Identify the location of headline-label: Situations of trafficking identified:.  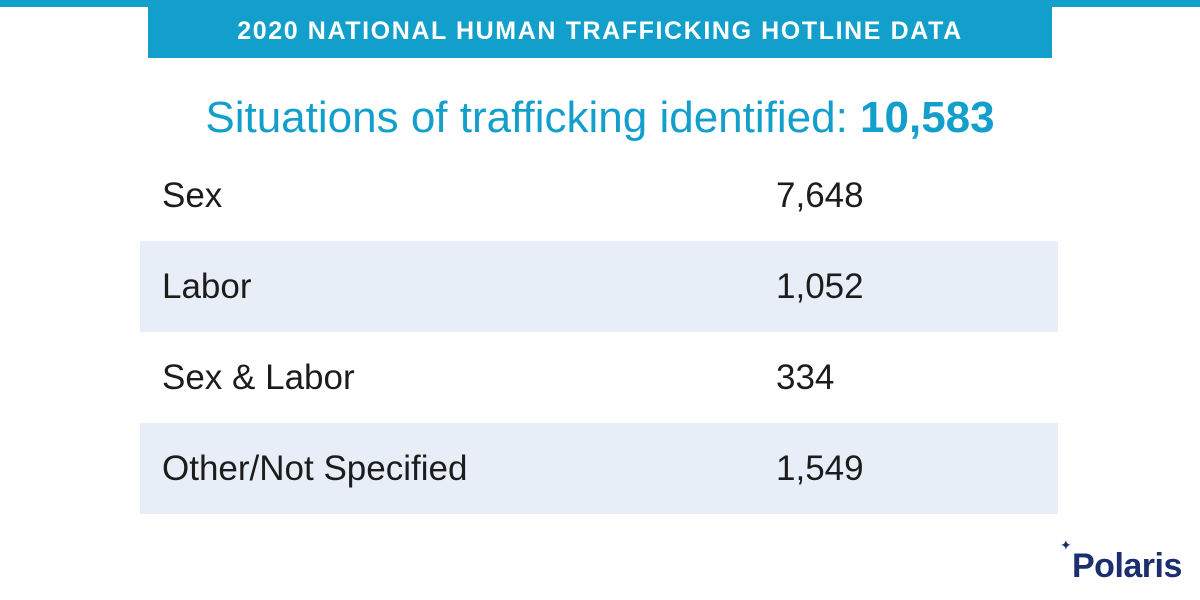
(526, 117).